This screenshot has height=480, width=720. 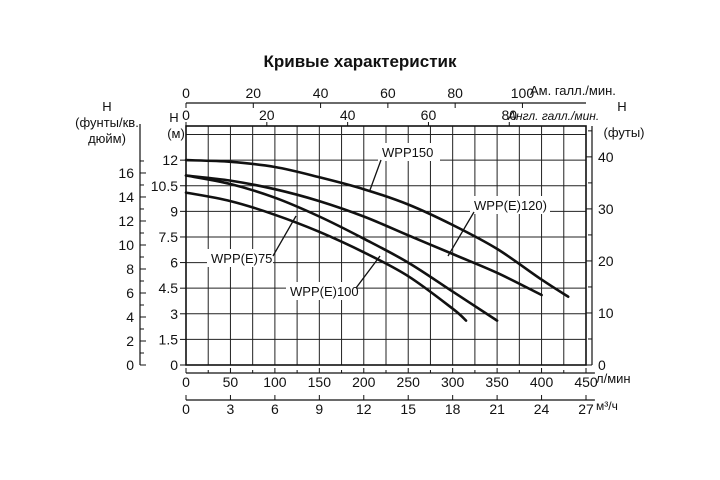 What do you see at coordinates (368, 272) in the screenshot?
I see `series-leader-line-wppe100` at bounding box center [368, 272].